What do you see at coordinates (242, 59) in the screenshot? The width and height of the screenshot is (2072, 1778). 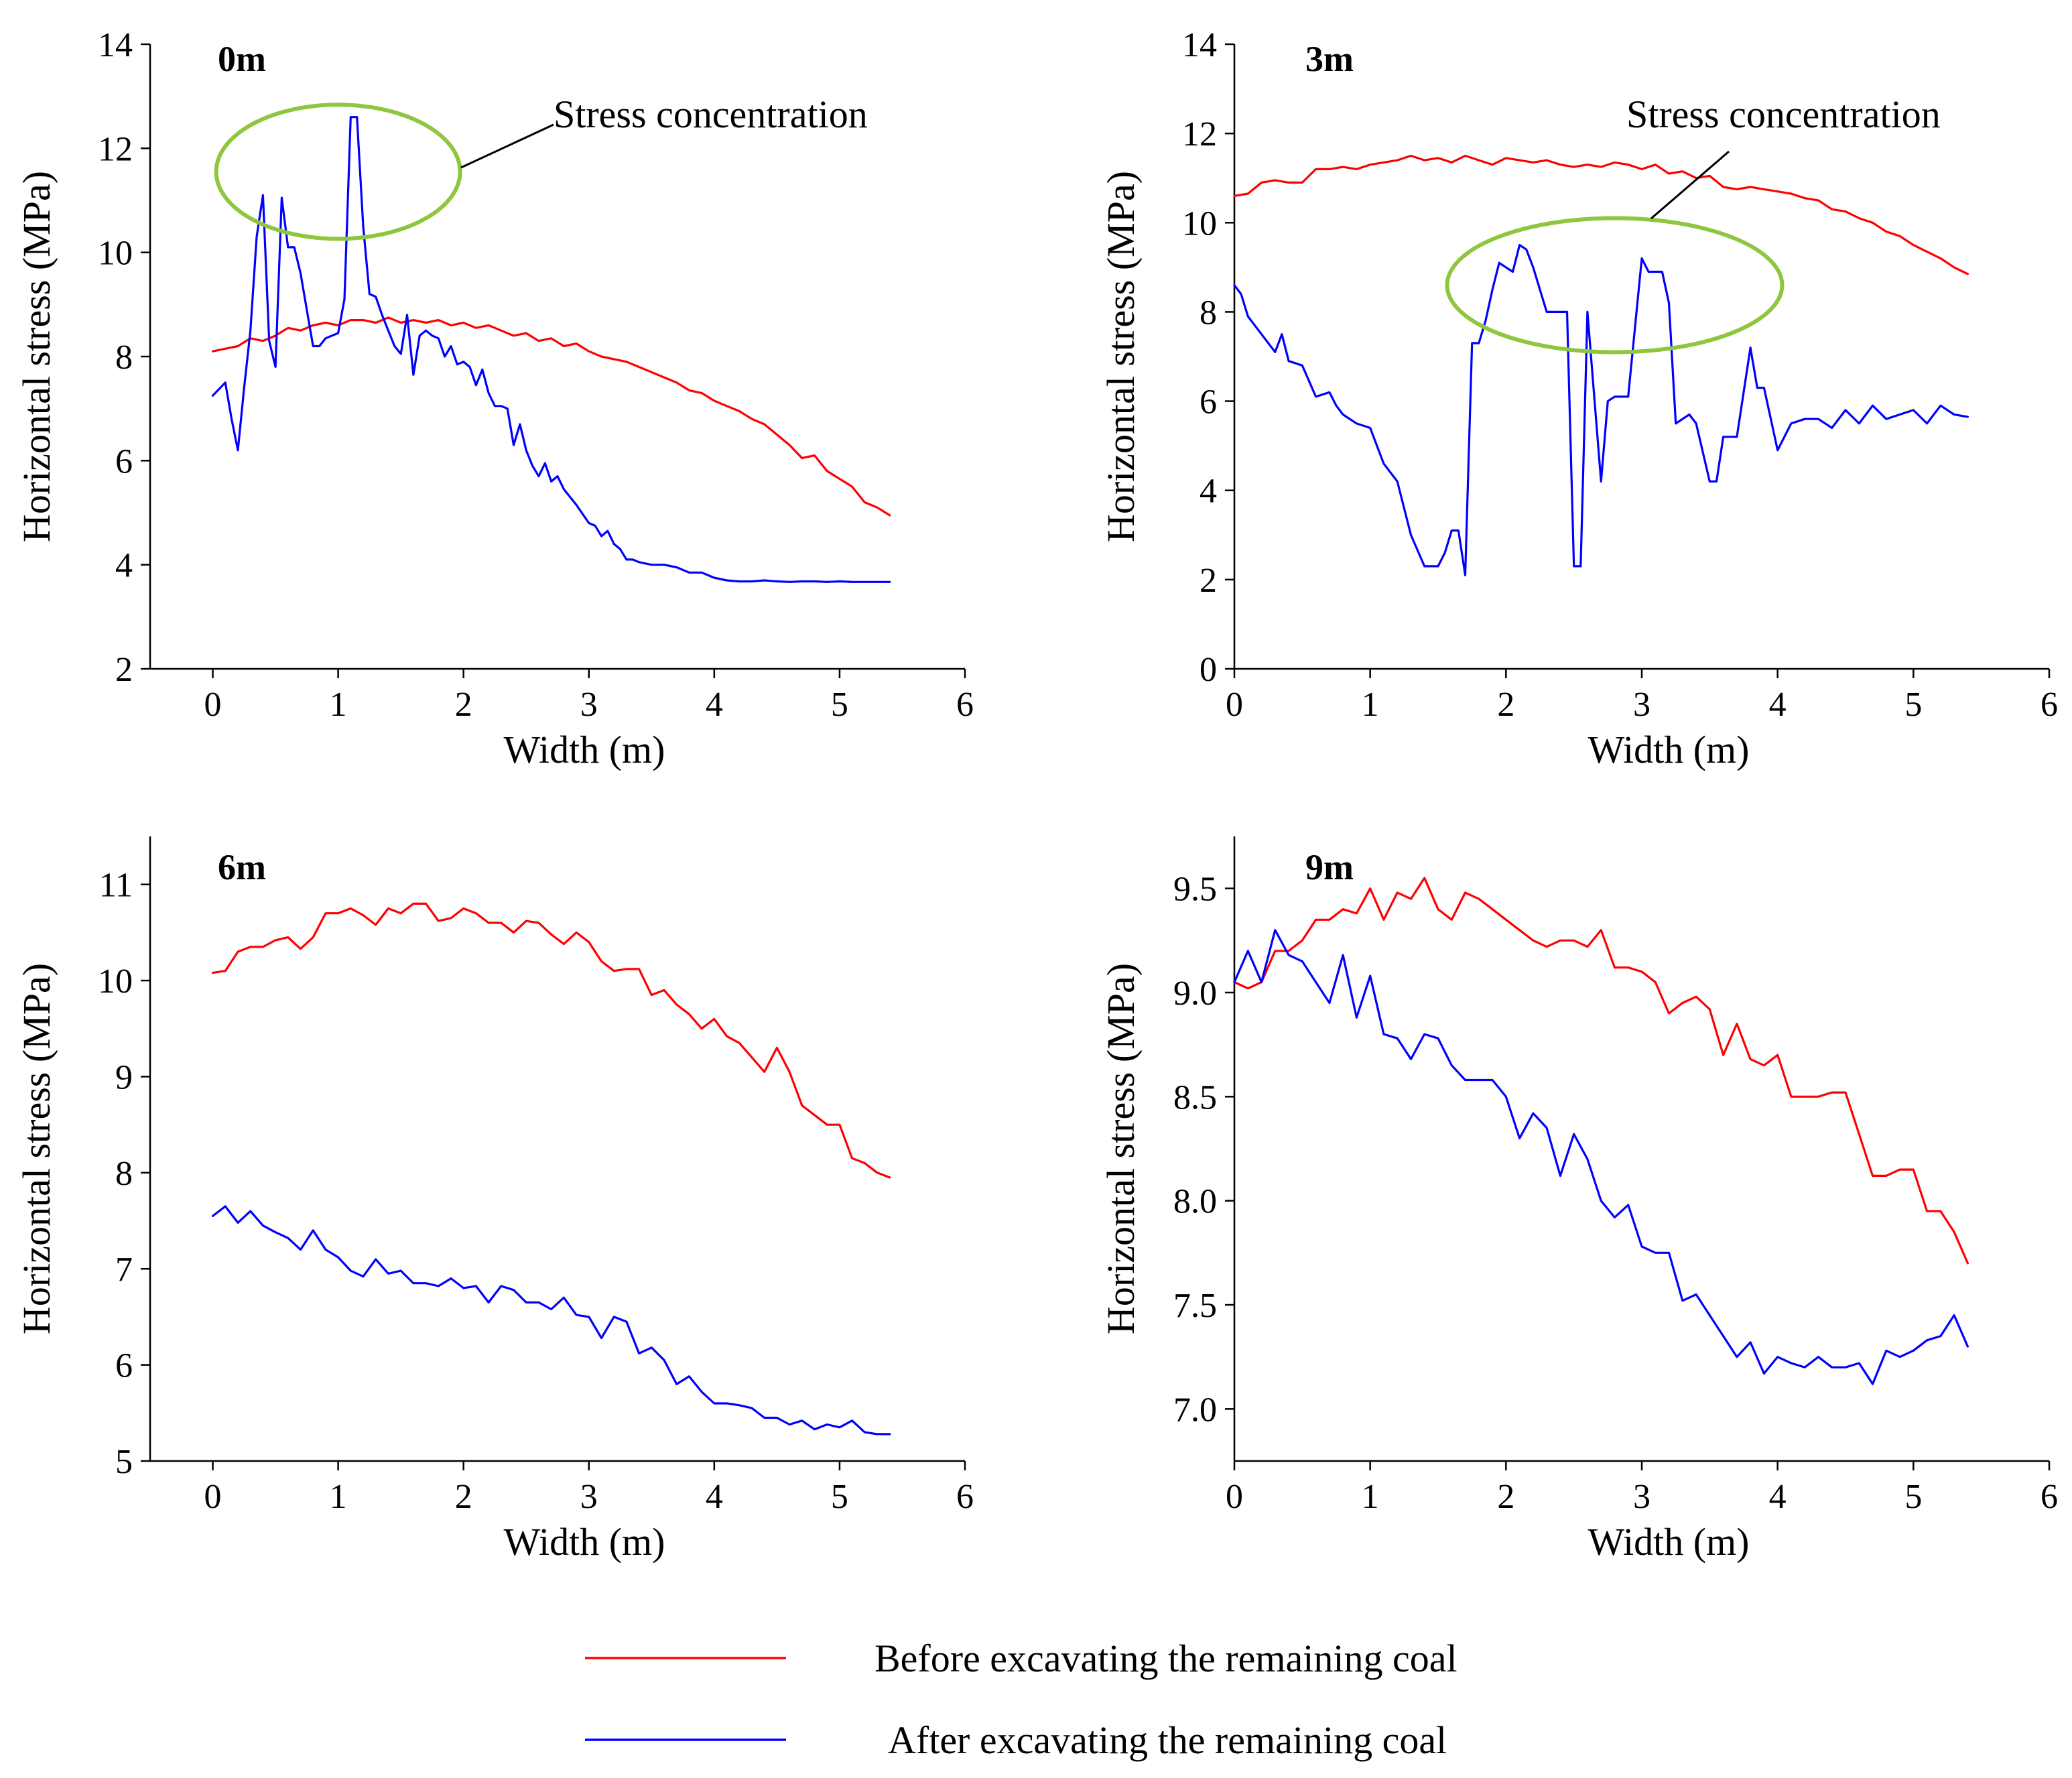 I see `panel-label: 0m` at bounding box center [242, 59].